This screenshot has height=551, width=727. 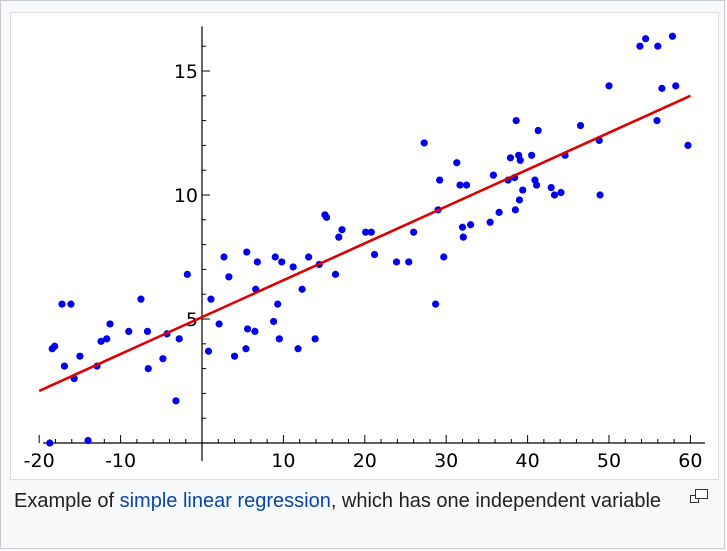 What do you see at coordinates (67, 501) in the screenshot?
I see `caption-prefix: Example of` at bounding box center [67, 501].